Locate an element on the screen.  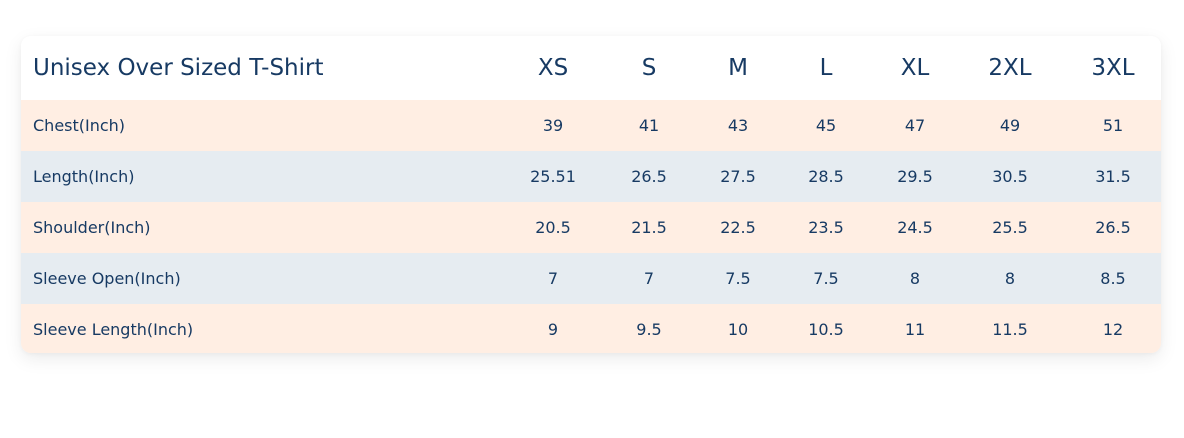
size-header-s: S is located at coordinates (649, 68).